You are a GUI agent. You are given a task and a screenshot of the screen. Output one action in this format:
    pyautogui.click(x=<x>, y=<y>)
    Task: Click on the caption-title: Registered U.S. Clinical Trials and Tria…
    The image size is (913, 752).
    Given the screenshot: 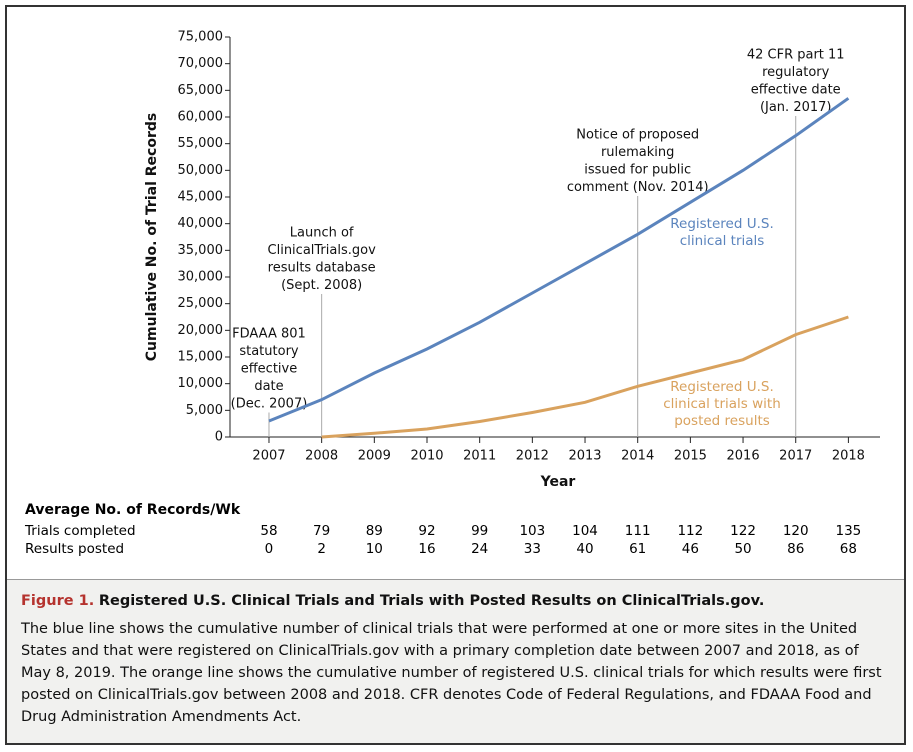 What is the action you would take?
    pyautogui.click(x=431, y=601)
    